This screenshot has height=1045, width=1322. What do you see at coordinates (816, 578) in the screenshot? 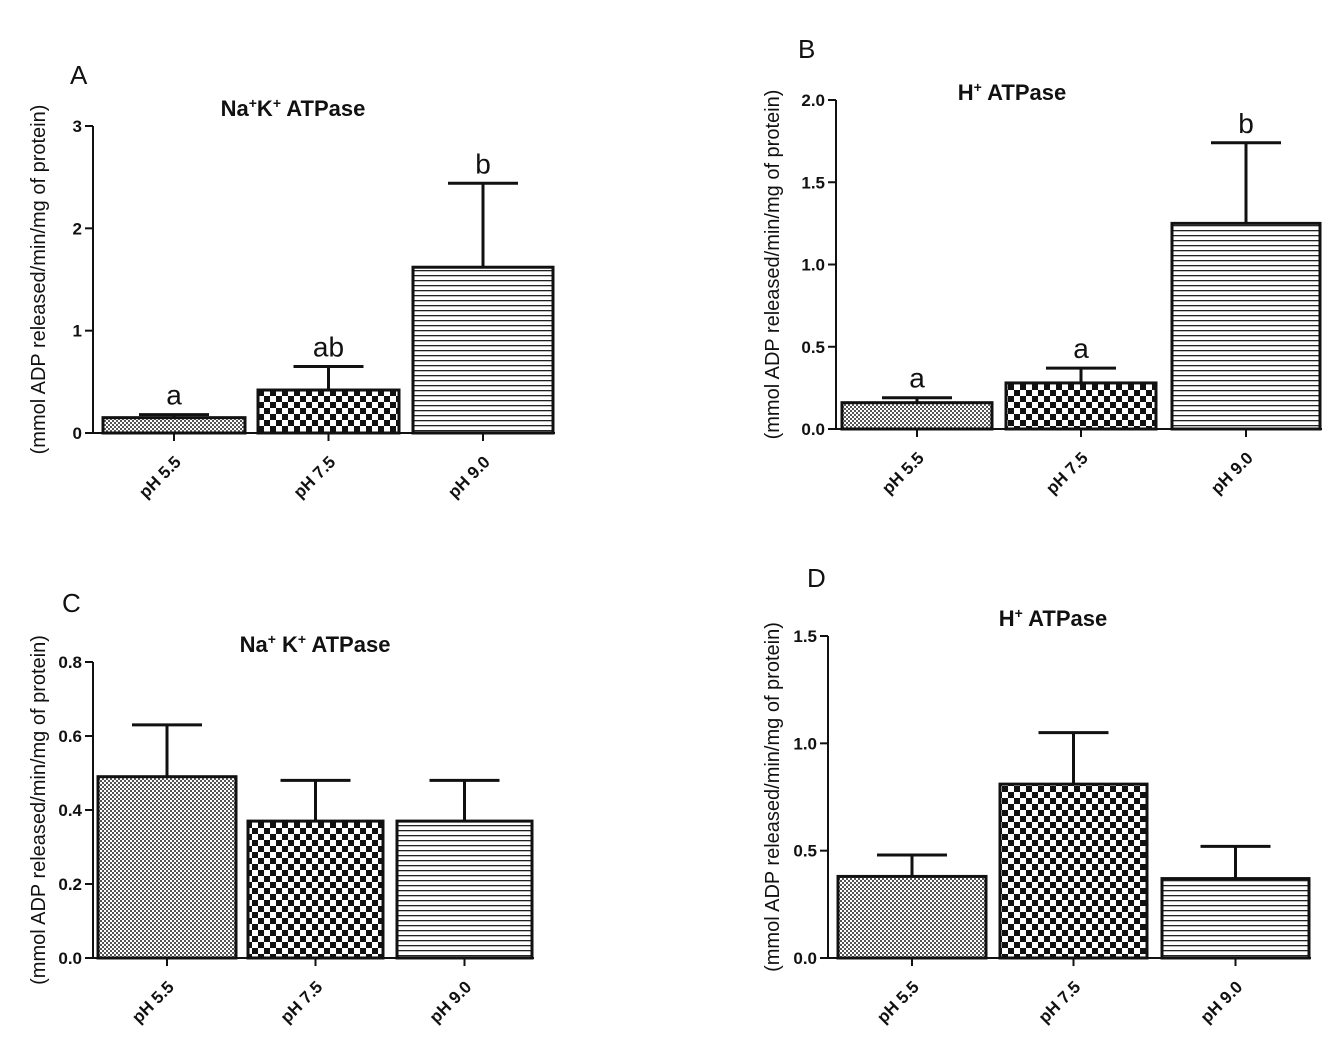
I see `panel-letter: D` at bounding box center [816, 578].